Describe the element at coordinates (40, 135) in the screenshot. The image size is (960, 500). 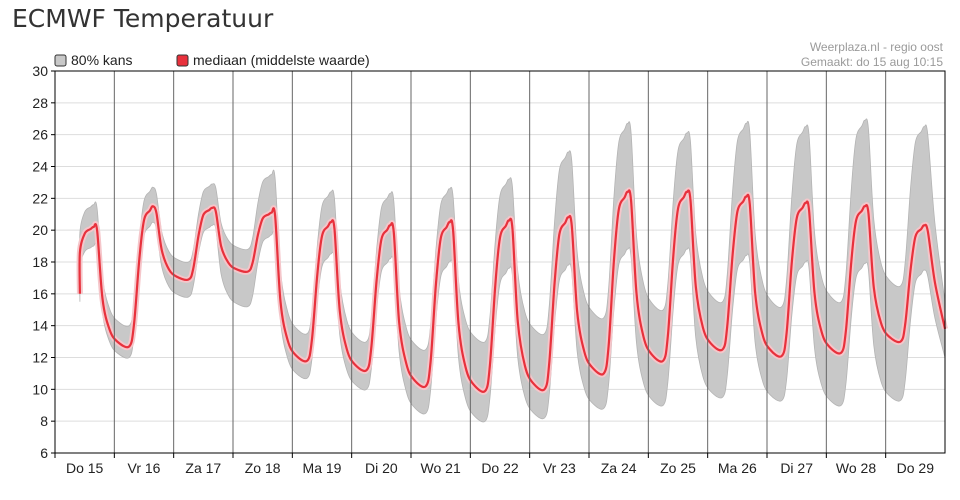
I see `y-tick-label: 26` at that location.